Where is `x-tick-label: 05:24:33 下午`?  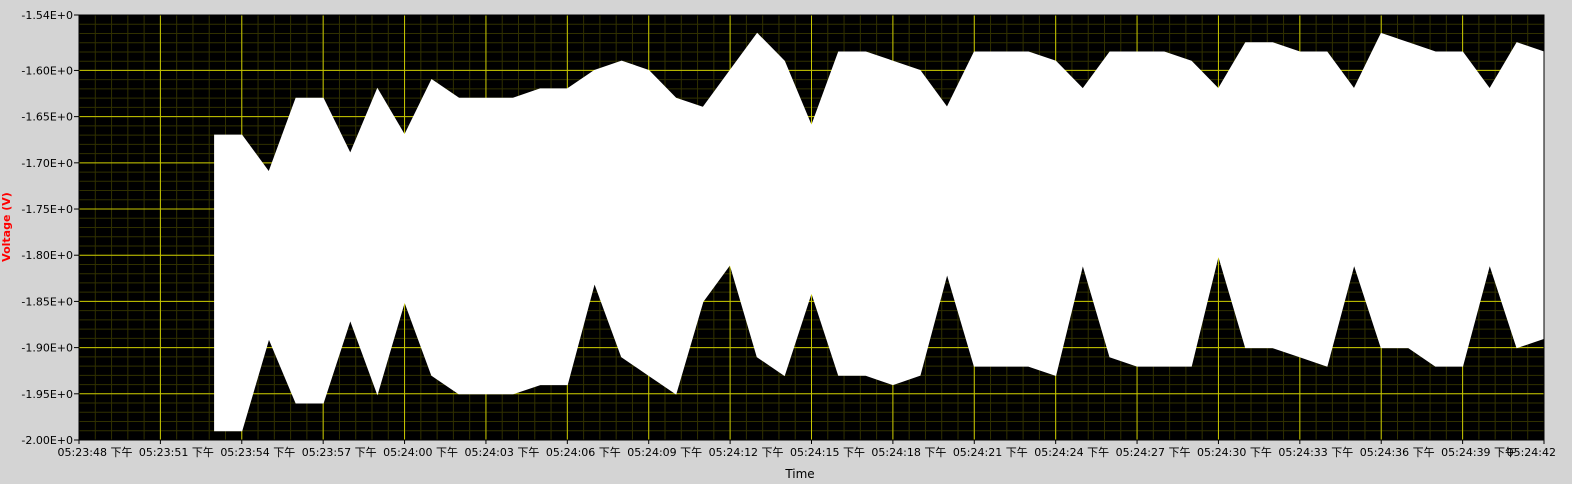 x-tick-label: 05:24:33 下午 is located at coordinates (1315, 452).